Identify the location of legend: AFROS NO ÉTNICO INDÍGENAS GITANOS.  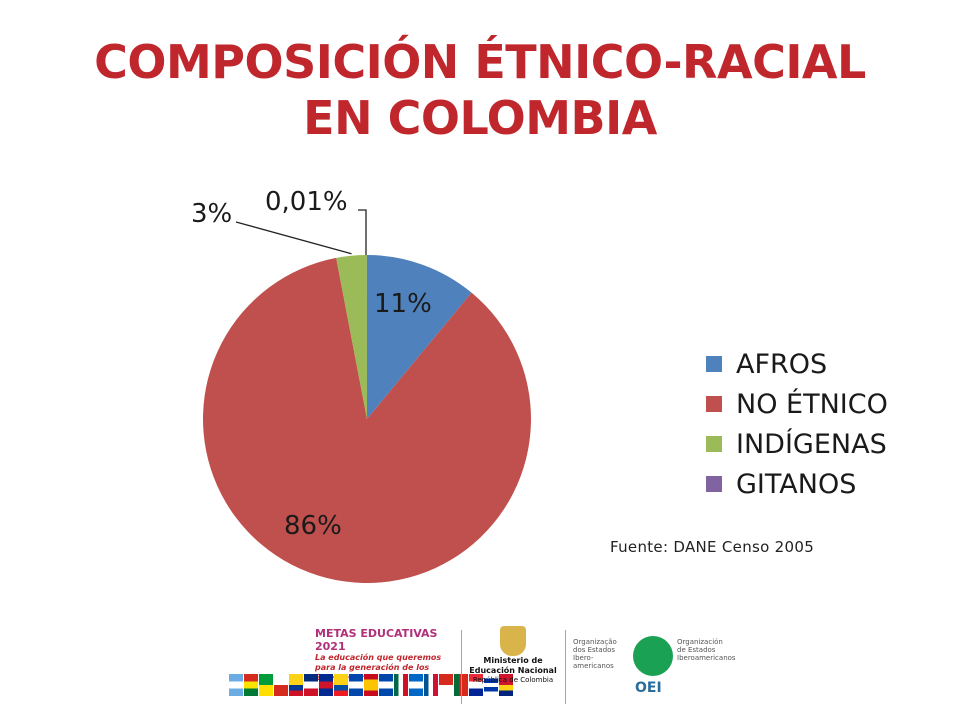
(797, 424).